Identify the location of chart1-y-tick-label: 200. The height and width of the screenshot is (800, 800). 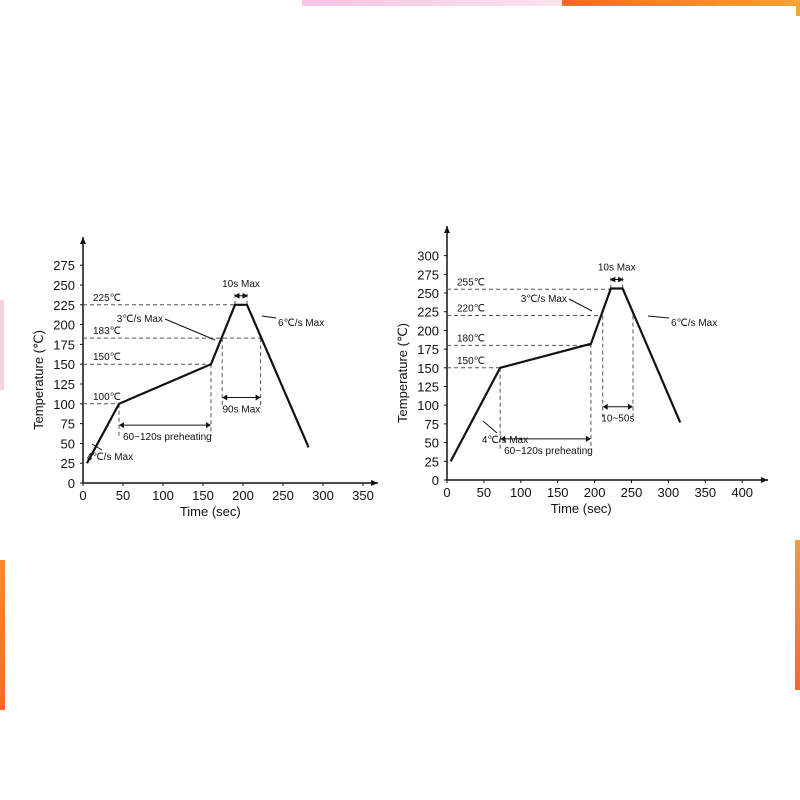
(64, 325).